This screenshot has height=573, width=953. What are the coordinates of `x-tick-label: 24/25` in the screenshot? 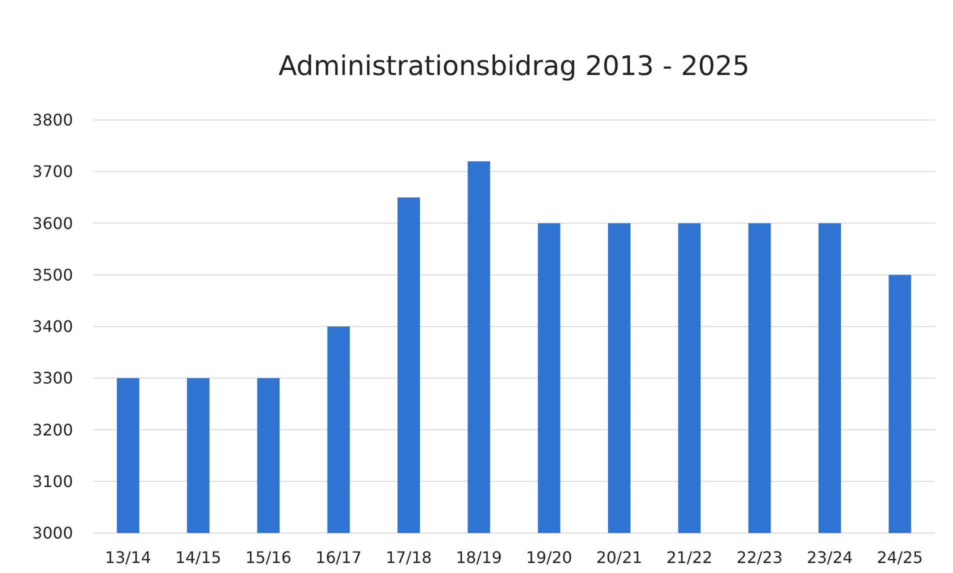 It's located at (899, 557).